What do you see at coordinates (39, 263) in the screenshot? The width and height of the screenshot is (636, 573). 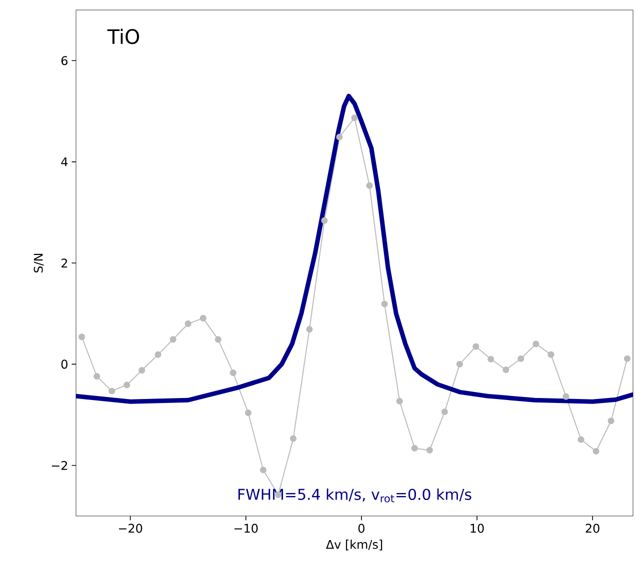 I see `y-axis-title: S/N` at bounding box center [39, 263].